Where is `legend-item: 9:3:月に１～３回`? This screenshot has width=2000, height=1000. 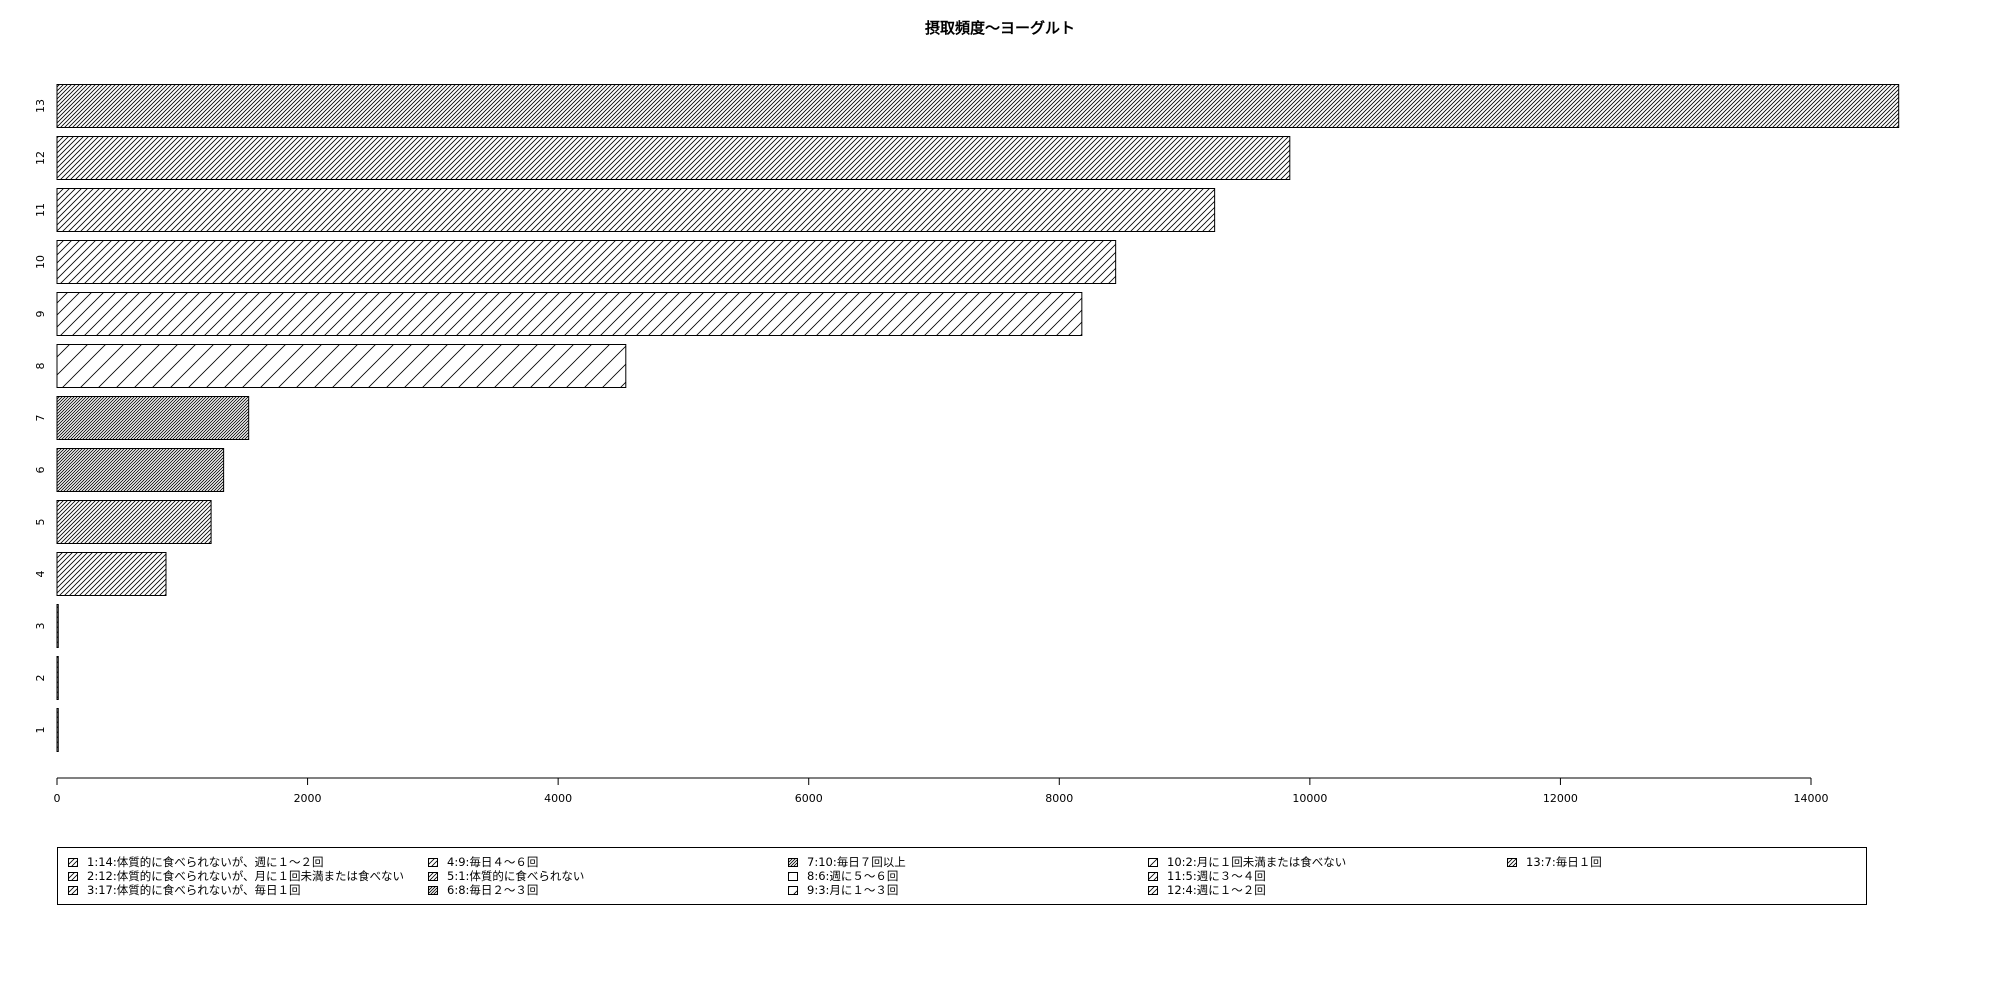 legend-item: 9:3:月に１～３回 is located at coordinates (843, 890).